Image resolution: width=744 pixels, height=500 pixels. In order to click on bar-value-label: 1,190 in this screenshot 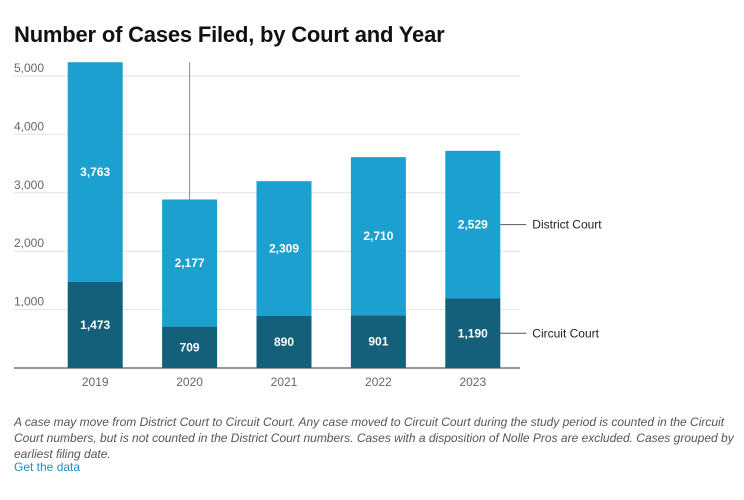, I will do `click(473, 333)`.